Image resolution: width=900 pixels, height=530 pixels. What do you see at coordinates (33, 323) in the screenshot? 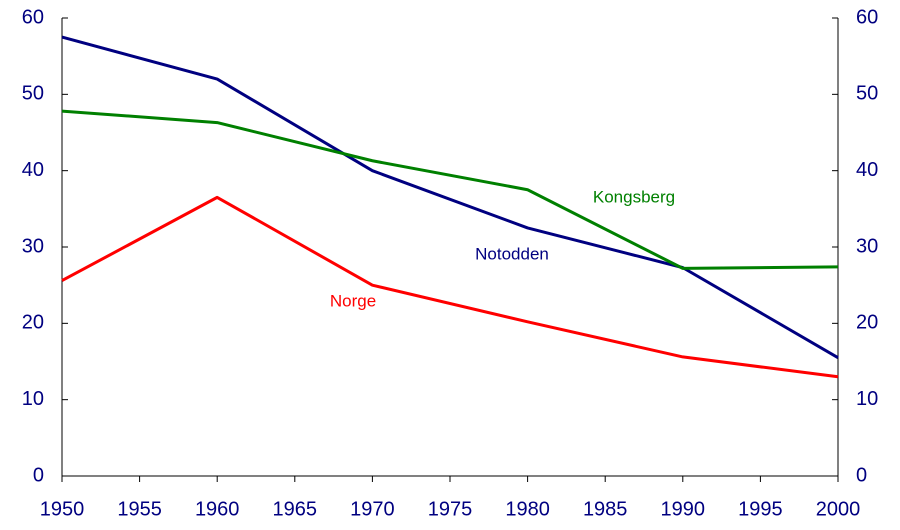
I see `y-tick-label: 20` at bounding box center [33, 323].